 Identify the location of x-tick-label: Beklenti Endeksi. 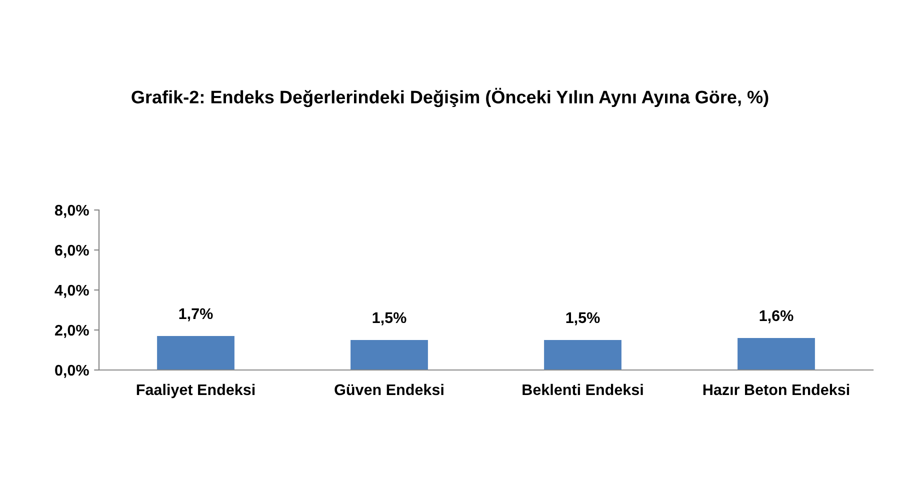
(582, 390).